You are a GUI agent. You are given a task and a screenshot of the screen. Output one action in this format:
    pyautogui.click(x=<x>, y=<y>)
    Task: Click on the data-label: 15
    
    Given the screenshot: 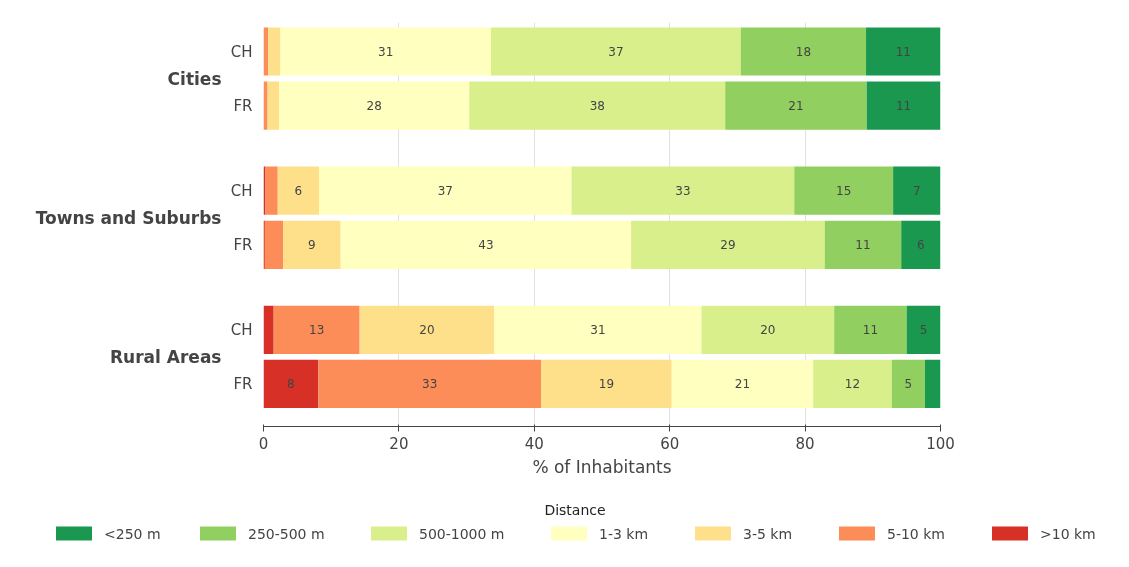 What is the action you would take?
    pyautogui.click(x=844, y=191)
    